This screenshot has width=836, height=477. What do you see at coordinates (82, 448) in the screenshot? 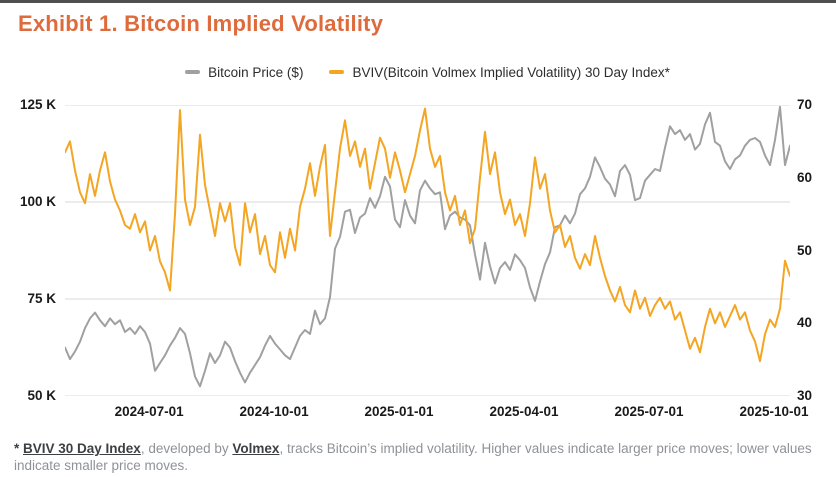
I see `footnote-segment: BVIV 30 Day Index` at bounding box center [82, 448].